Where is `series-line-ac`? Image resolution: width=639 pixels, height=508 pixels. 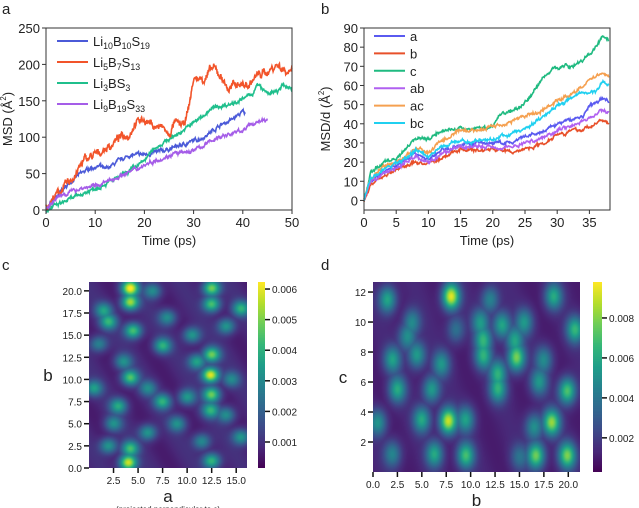
series-line-ac is located at coordinates (486, 136).